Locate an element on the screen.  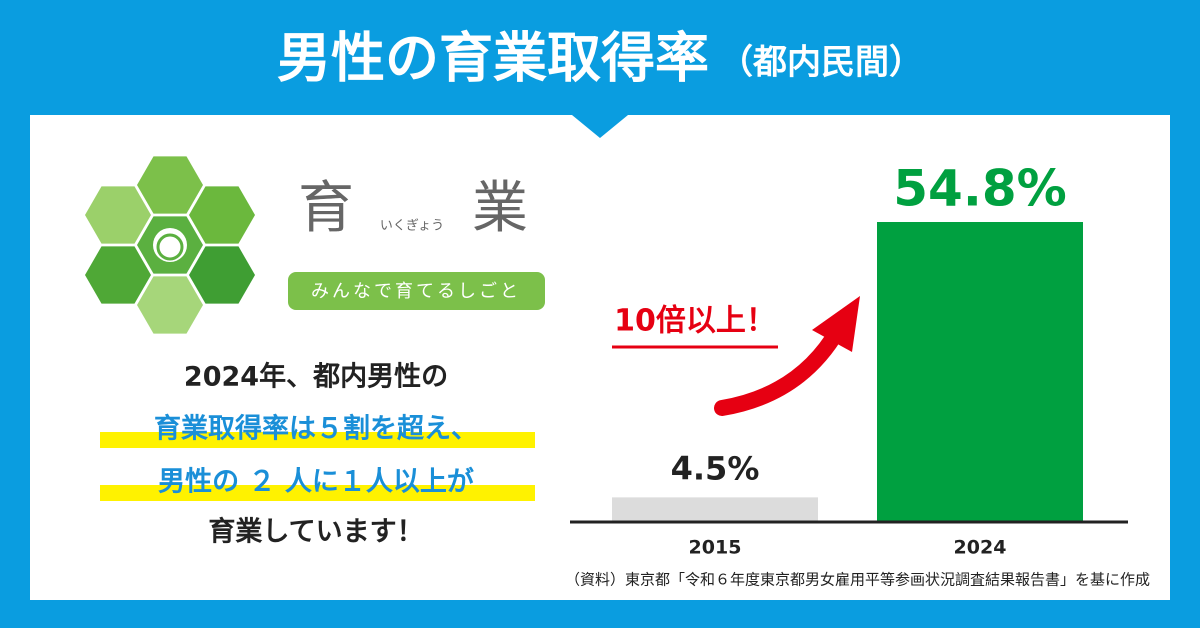
tagline-bg is located at coordinates (416, 291).